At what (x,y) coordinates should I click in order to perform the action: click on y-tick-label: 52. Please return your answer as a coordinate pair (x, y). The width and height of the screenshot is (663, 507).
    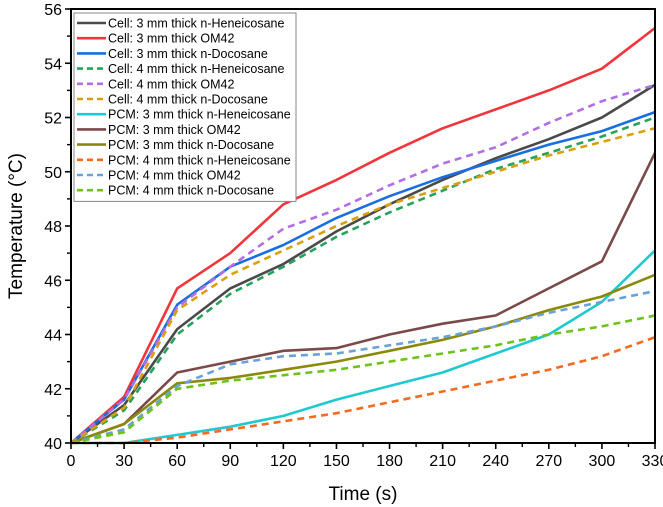
    Looking at the image, I should click on (53, 119).